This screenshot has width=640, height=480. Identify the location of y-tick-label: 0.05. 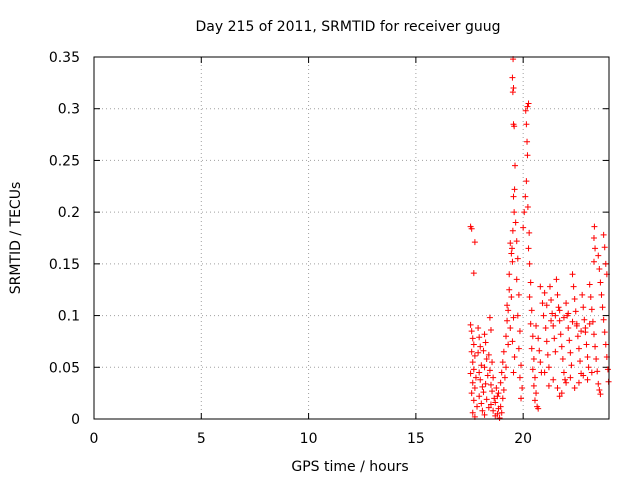
(64, 368).